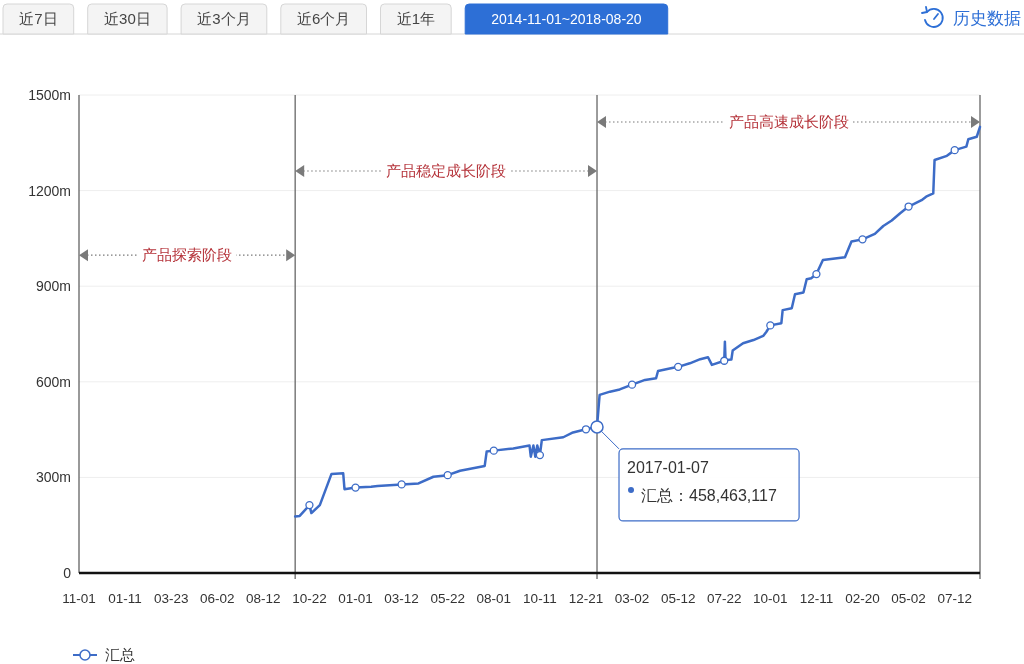 The image size is (1024, 664). I want to click on y-tick-label: 300m, so click(53, 477).